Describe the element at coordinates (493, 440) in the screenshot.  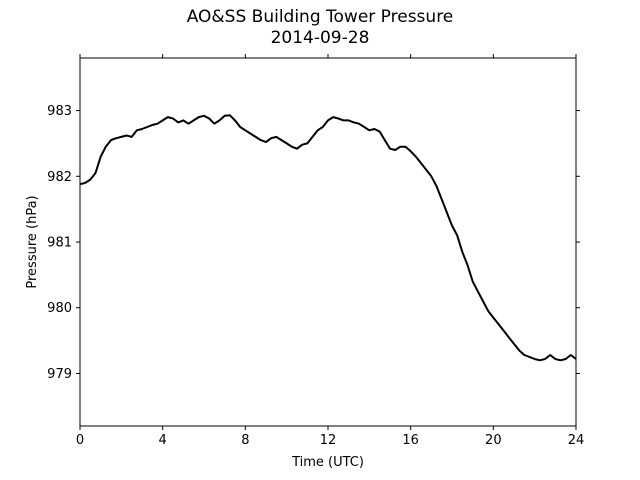
I see `x-tick-label: 20` at that location.